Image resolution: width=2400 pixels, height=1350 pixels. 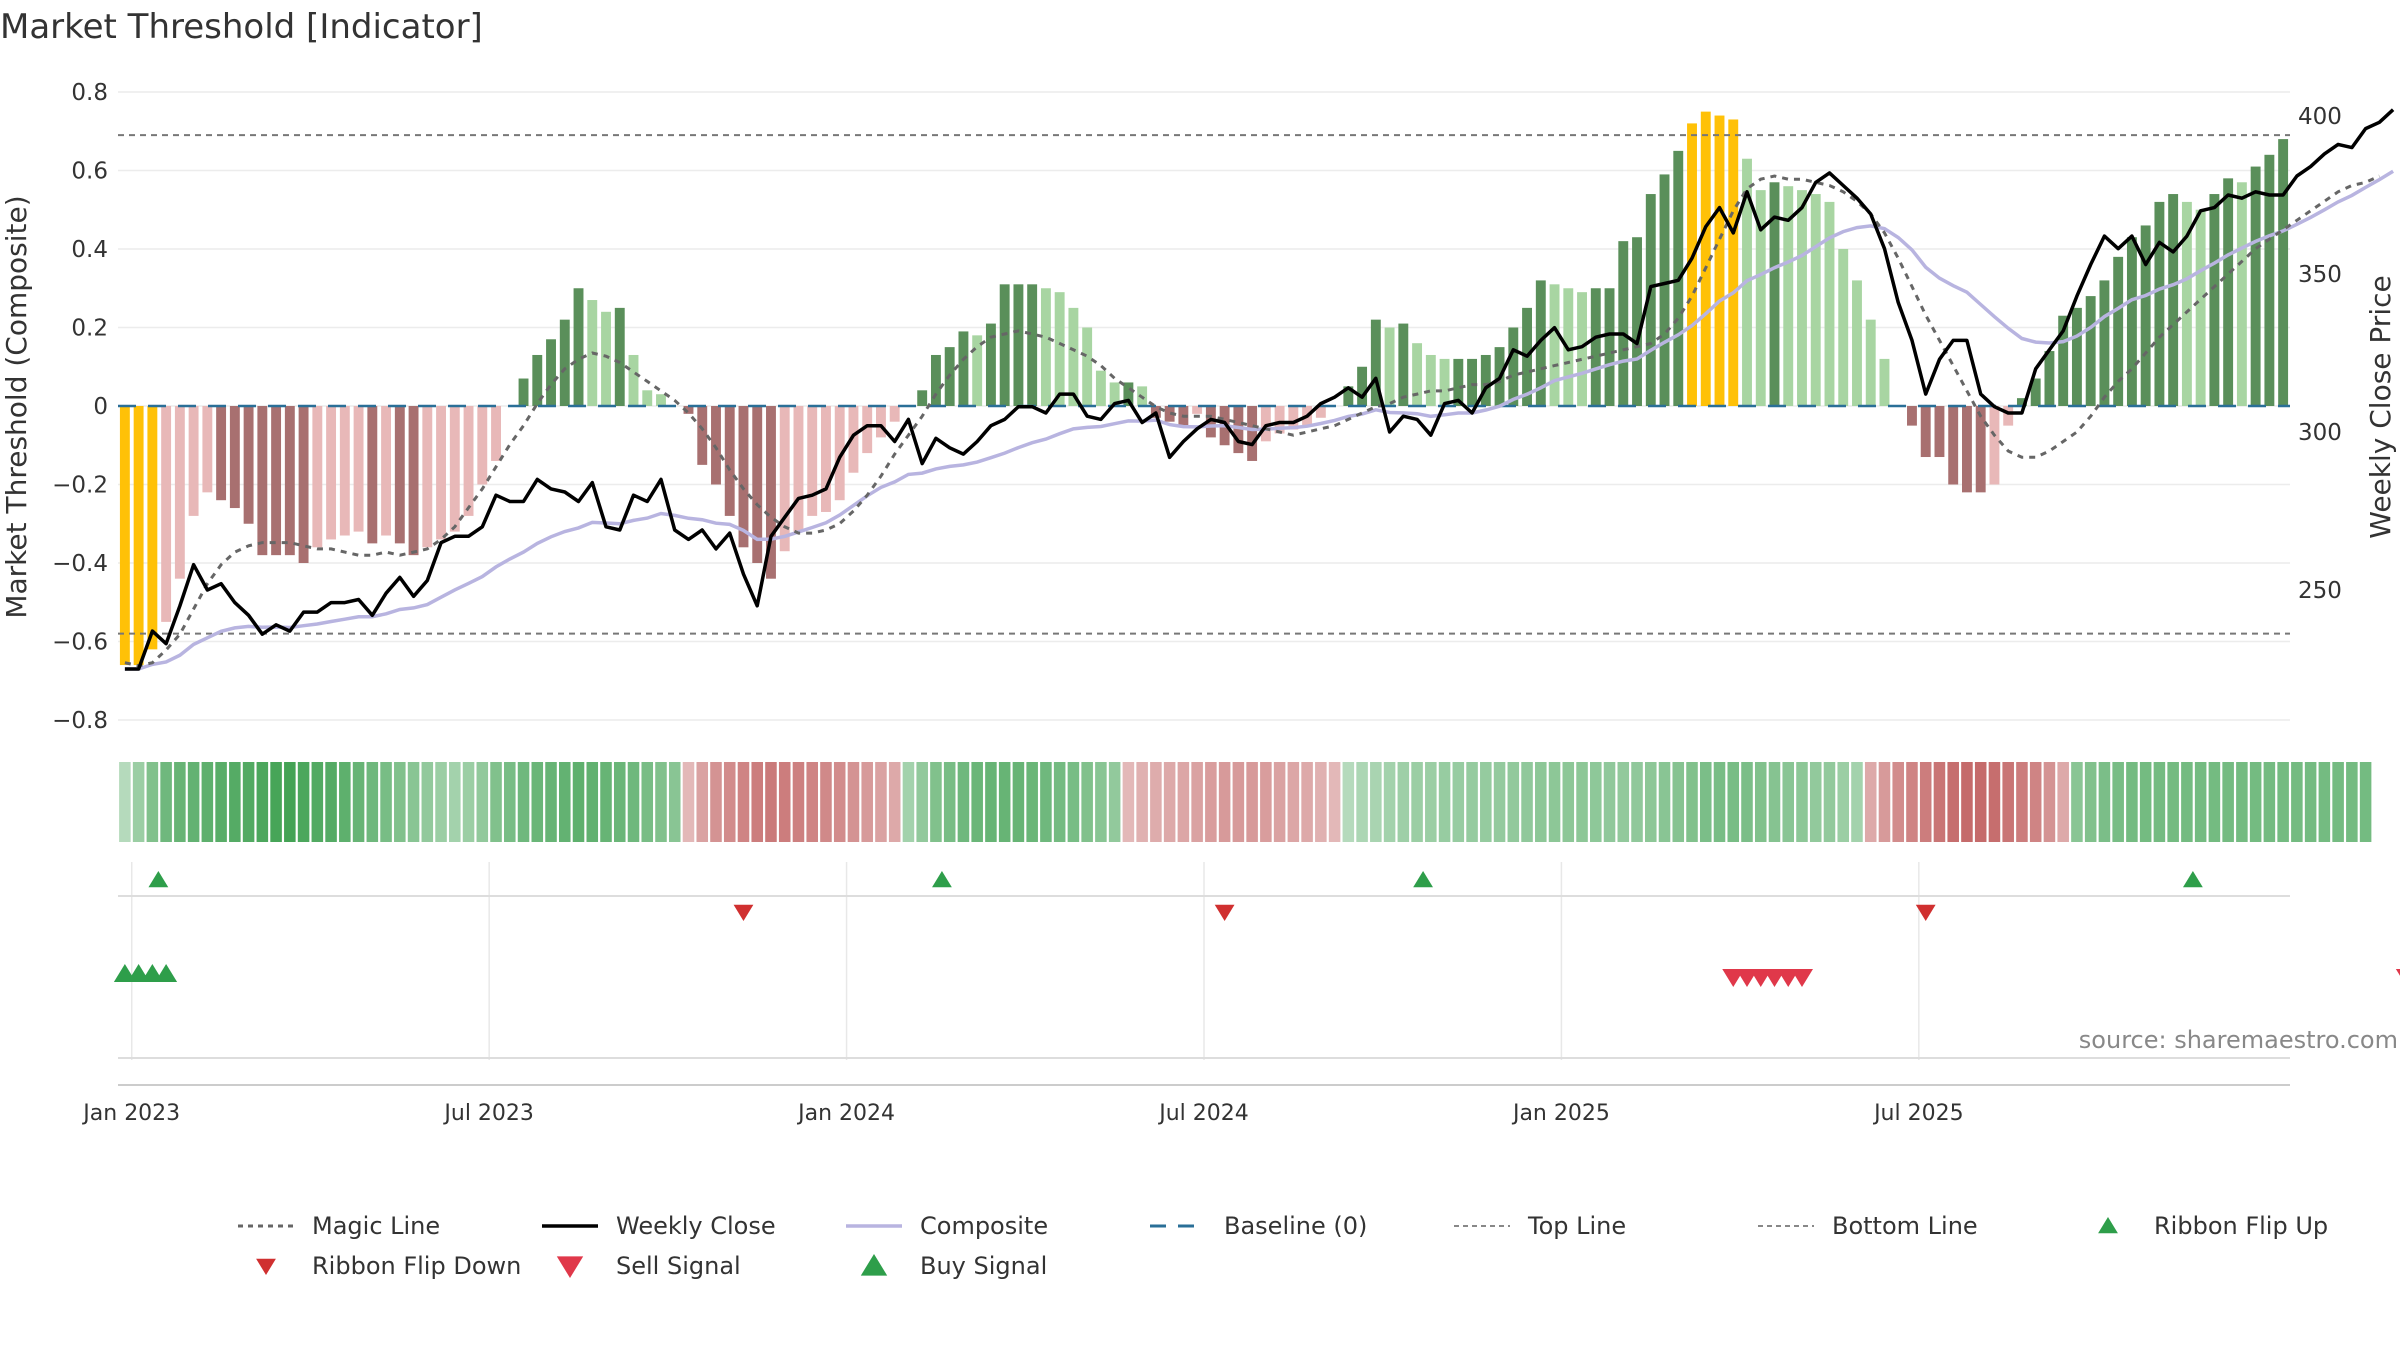 I want to click on legend-label: Ribbon Flip Up, so click(x=2241, y=1226).